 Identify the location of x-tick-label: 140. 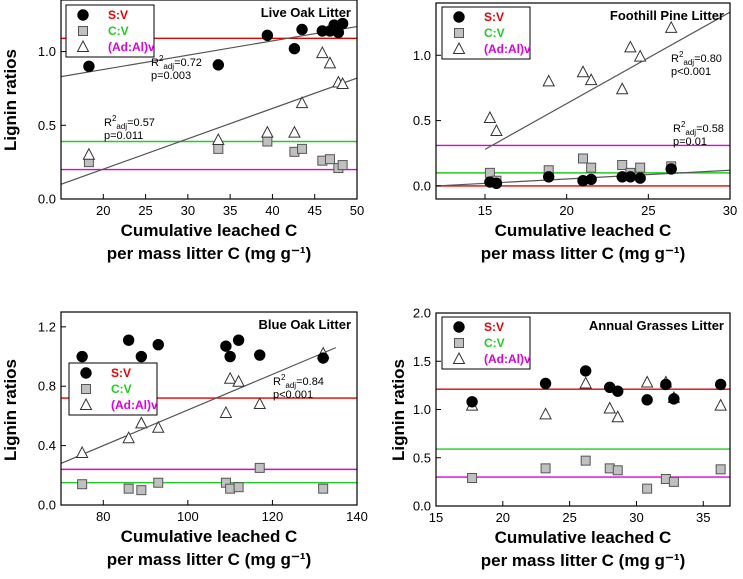
(357, 516).